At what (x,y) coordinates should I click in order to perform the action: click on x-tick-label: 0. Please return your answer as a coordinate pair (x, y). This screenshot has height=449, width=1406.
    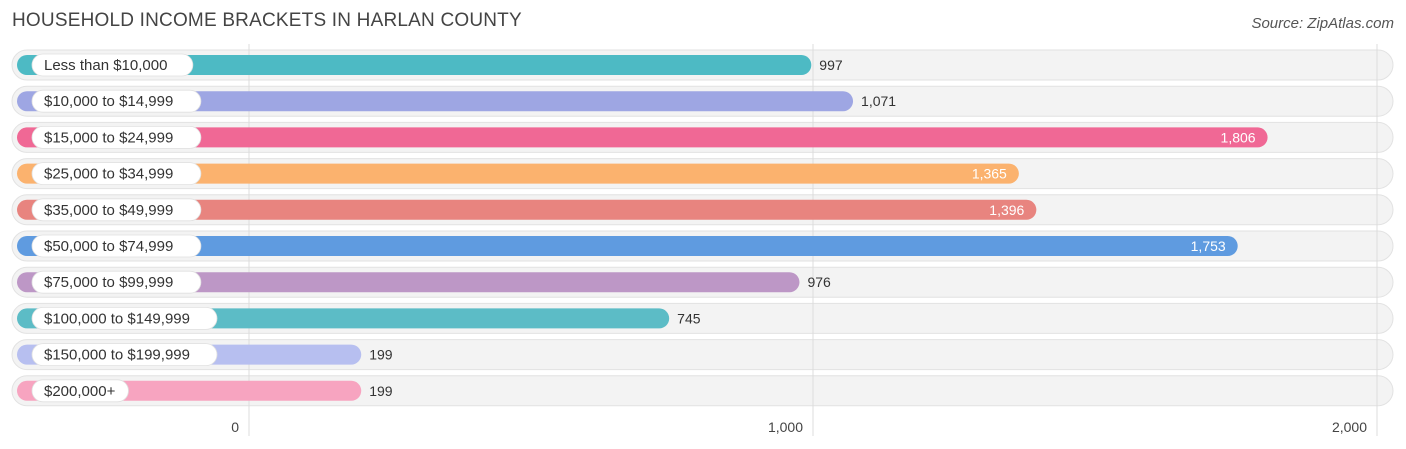
    Looking at the image, I should click on (235, 427).